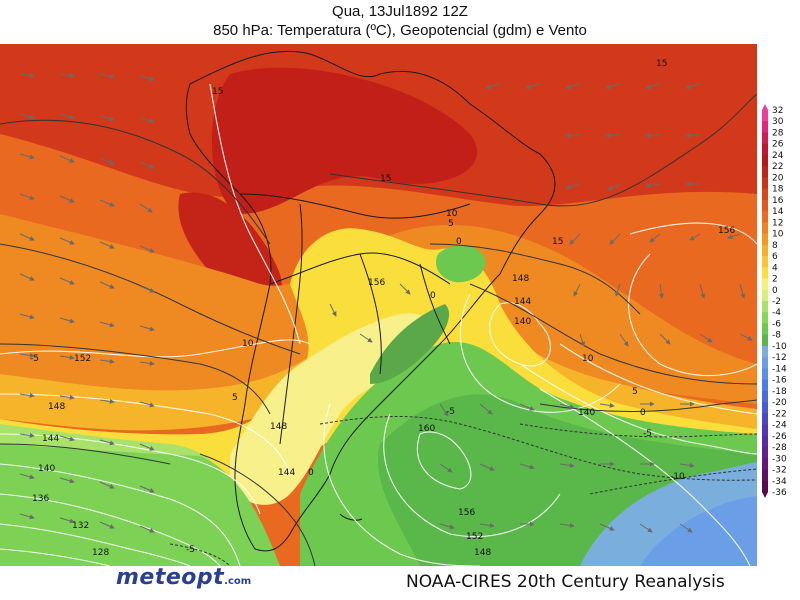 Image resolution: width=800 pixels, height=600 pixels. Describe the element at coordinates (778, 133) in the screenshot. I see `colorbar-label: 28` at that location.